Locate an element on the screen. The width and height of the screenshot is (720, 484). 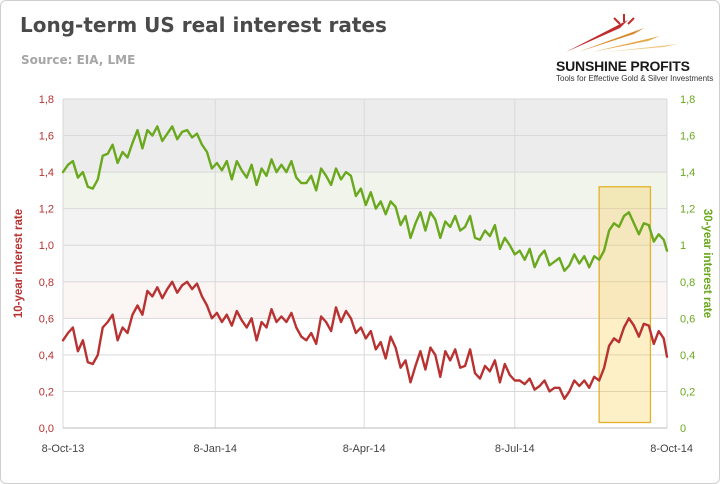
y-left-tick-label: 1,2 is located at coordinates (46, 210).